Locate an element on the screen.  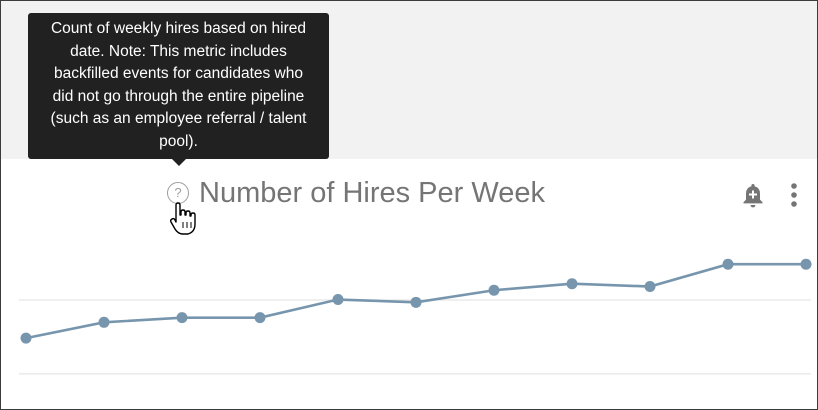
tooltip-arrow is located at coordinates (179, 162).